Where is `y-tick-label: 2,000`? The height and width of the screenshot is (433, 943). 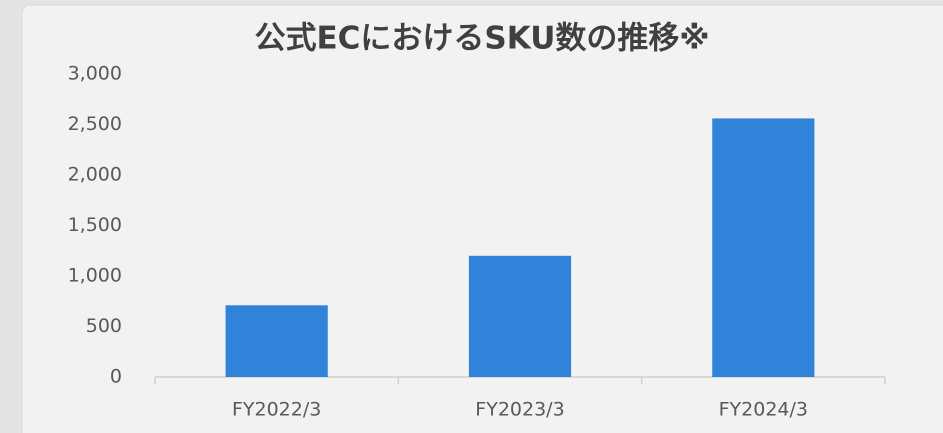 y-tick-label: 2,000 is located at coordinates (95, 175).